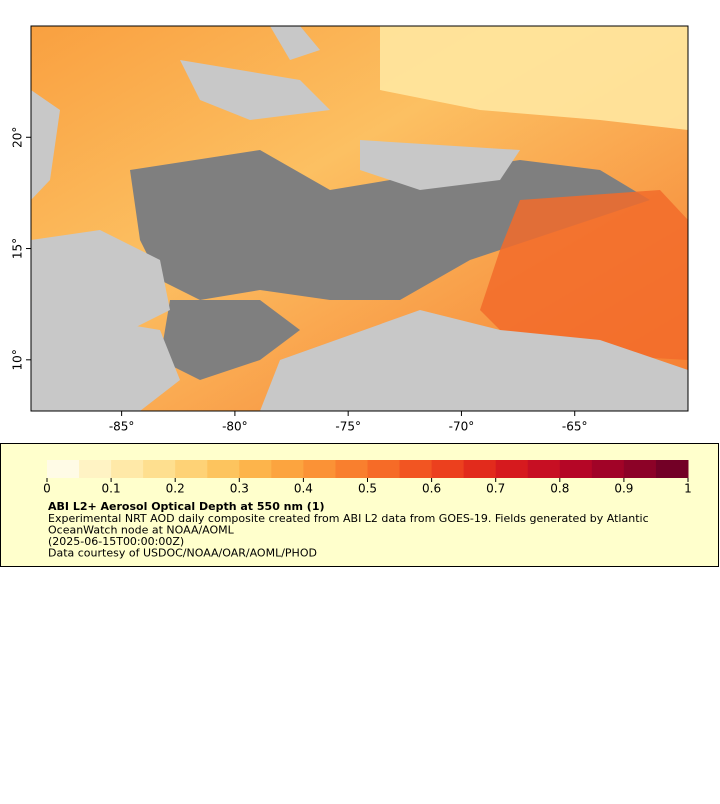 The height and width of the screenshot is (804, 720). Describe the element at coordinates (122, 427) in the screenshot. I see `x-tick-label: -85°` at that location.